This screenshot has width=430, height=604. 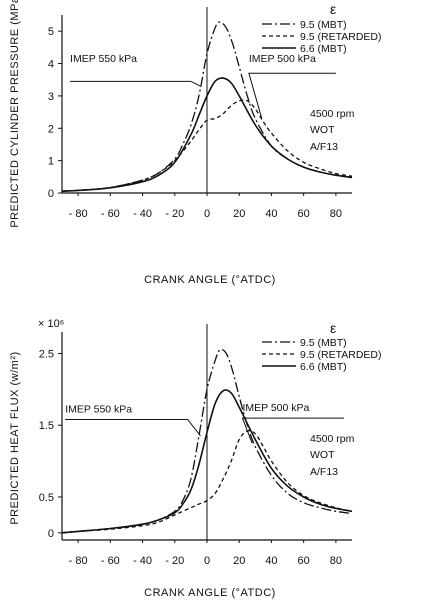 I want to click on pressure-conditions: 4500 rpm WOT A/F13, so click(x=332, y=130).